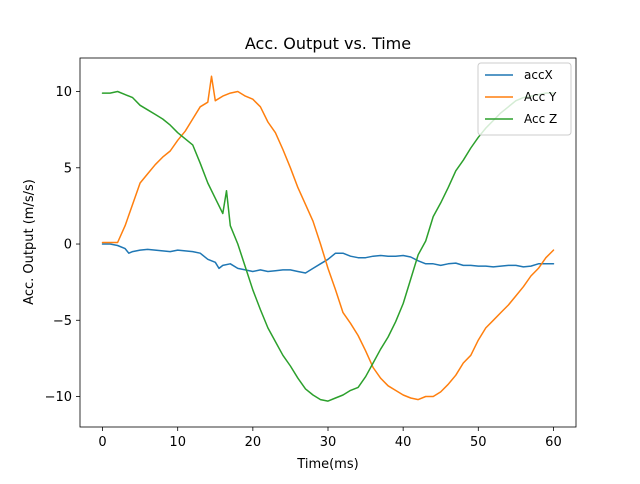 The width and height of the screenshot is (640, 484). What do you see at coordinates (102, 442) in the screenshot?
I see `x-tick-label: 0` at bounding box center [102, 442].